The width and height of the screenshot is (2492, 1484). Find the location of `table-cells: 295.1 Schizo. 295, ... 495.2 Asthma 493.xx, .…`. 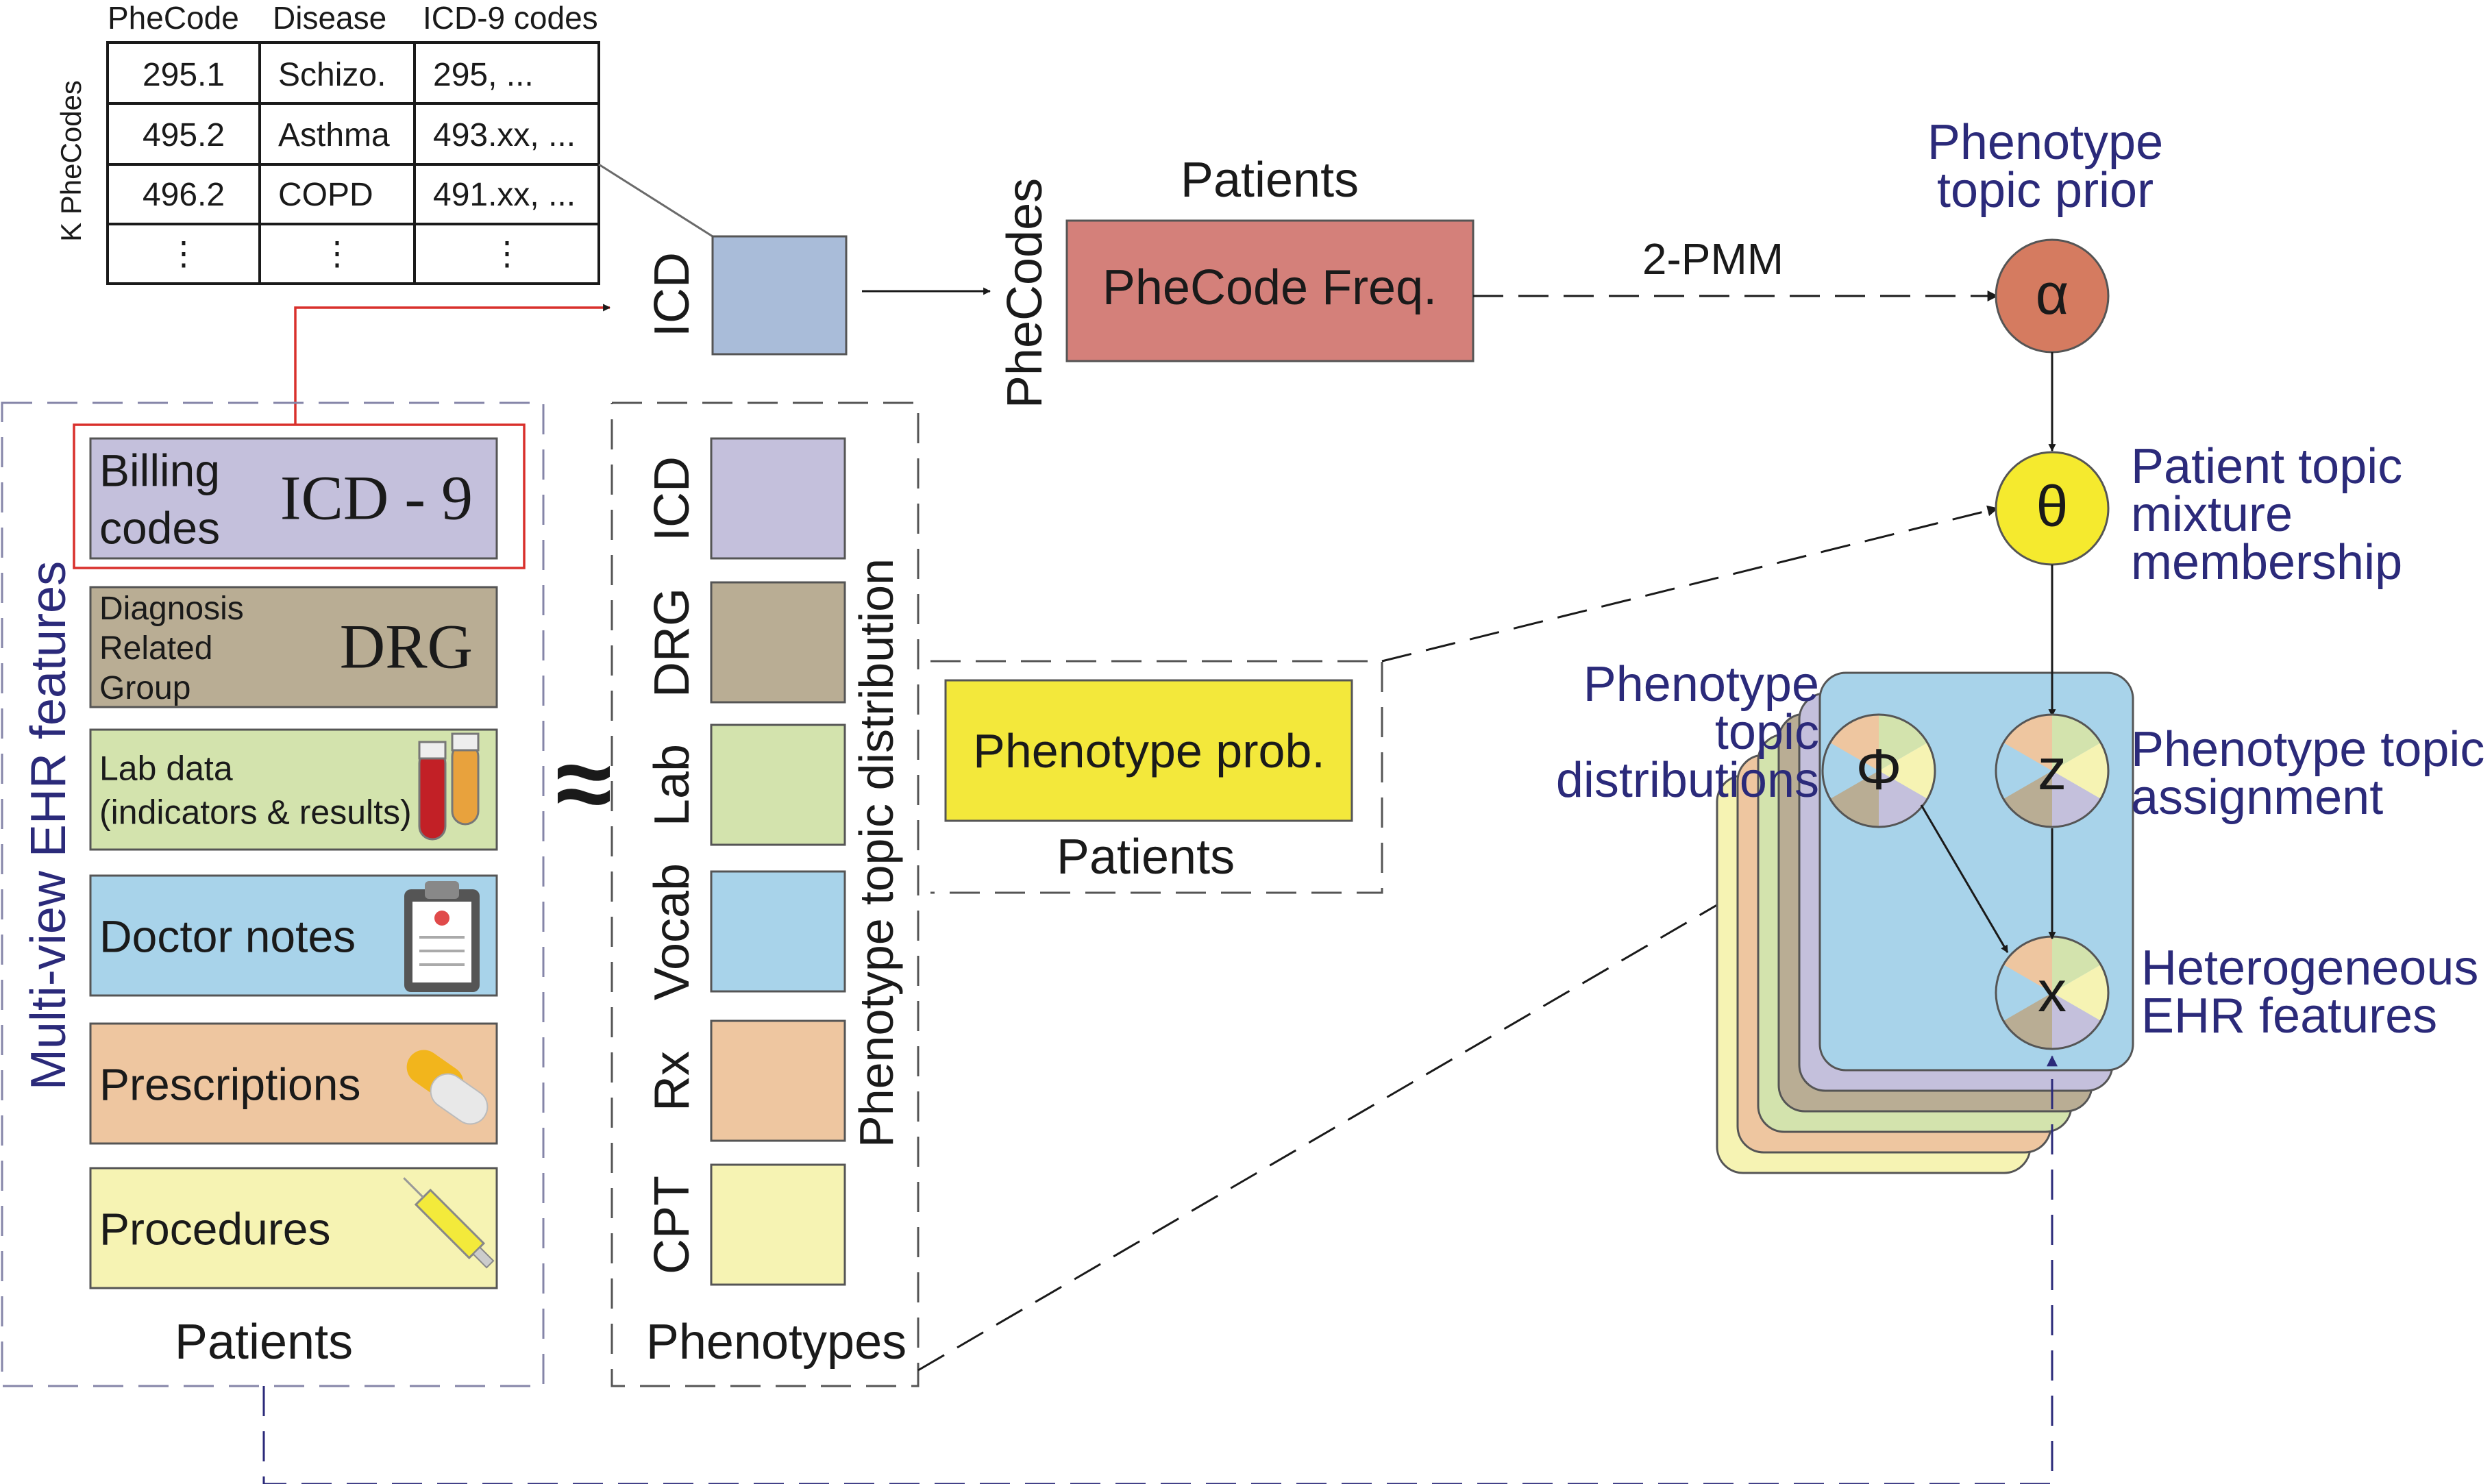

table-cells: 295.1 Schizo. 295, ... 495.2 Asthma 493.xx, .… is located at coordinates (359, 164).